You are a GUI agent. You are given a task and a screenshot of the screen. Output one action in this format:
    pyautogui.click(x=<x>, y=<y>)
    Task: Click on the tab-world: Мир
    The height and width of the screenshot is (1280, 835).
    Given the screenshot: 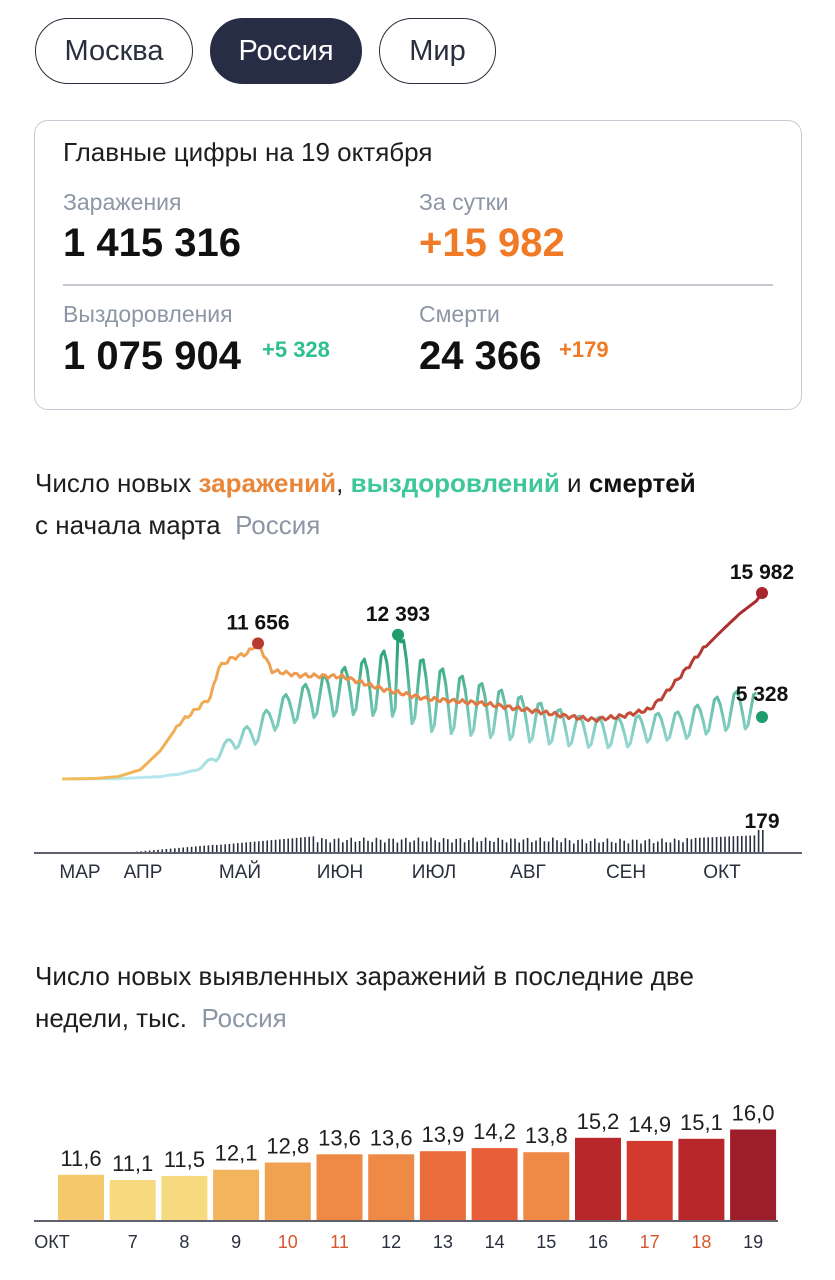 What is the action you would take?
    pyautogui.click(x=437, y=51)
    